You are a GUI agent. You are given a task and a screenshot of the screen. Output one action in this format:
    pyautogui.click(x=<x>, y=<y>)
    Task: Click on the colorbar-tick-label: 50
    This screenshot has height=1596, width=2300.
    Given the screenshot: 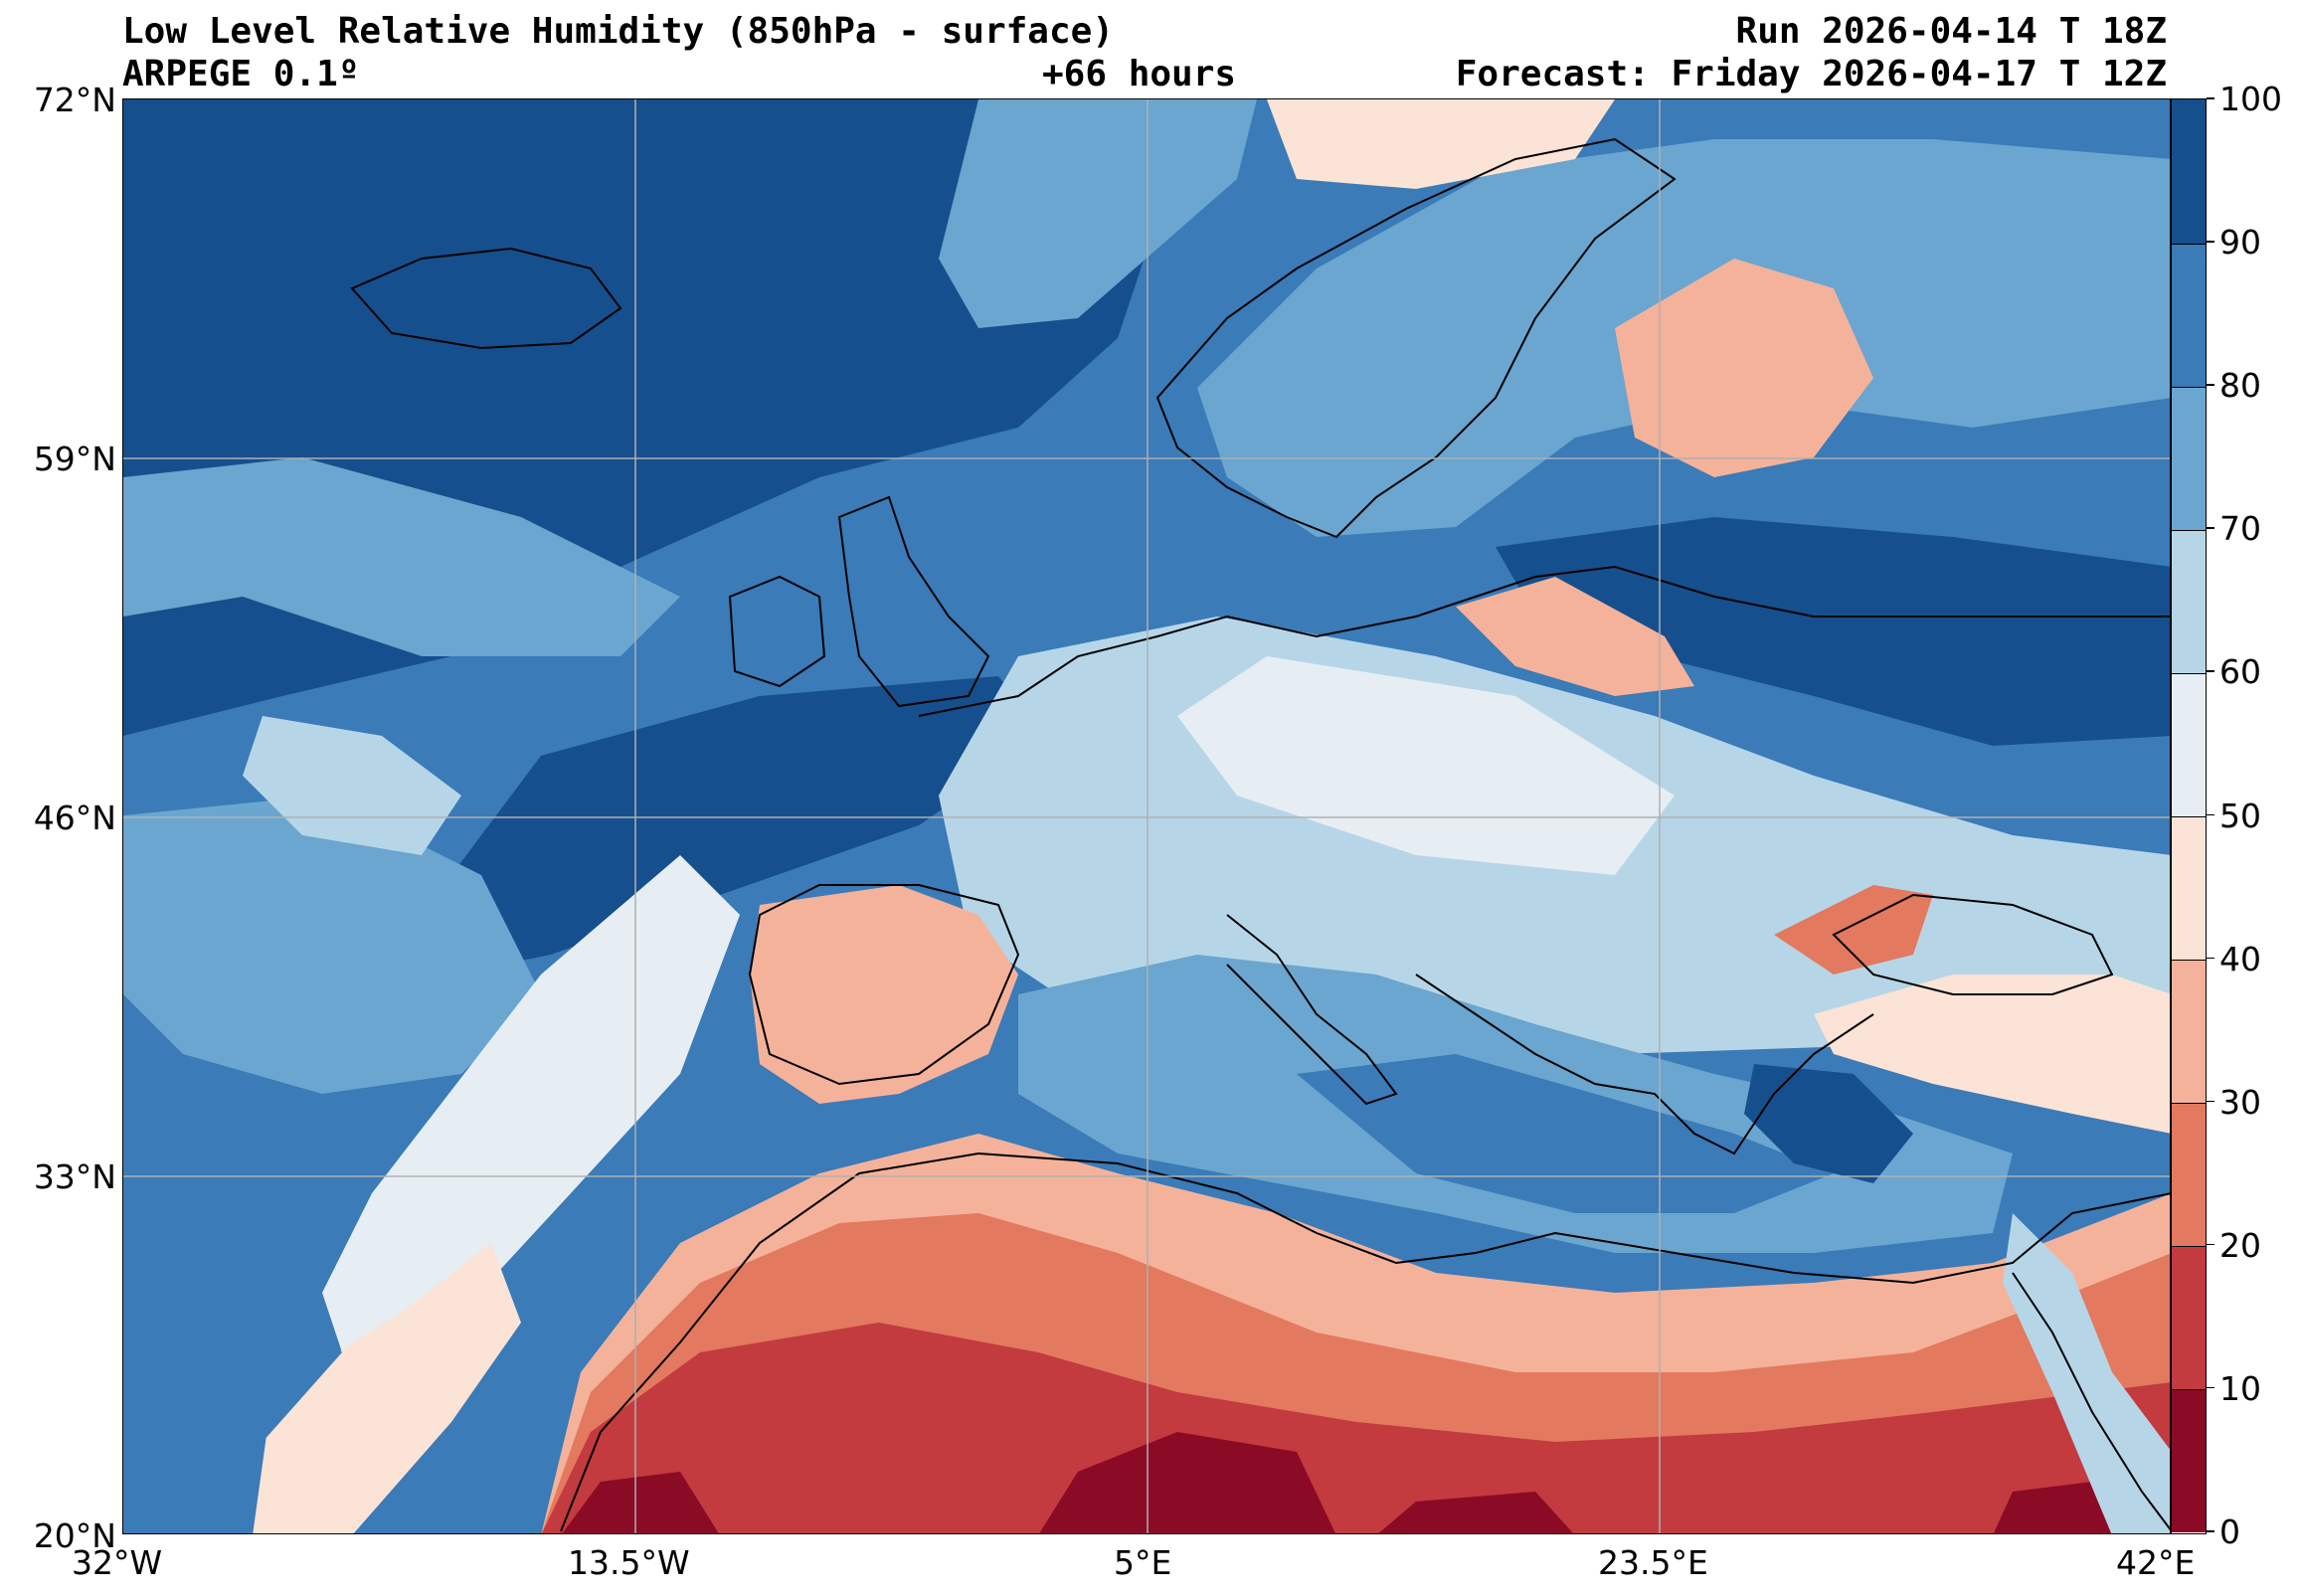 What is the action you would take?
    pyautogui.click(x=2240, y=816)
    